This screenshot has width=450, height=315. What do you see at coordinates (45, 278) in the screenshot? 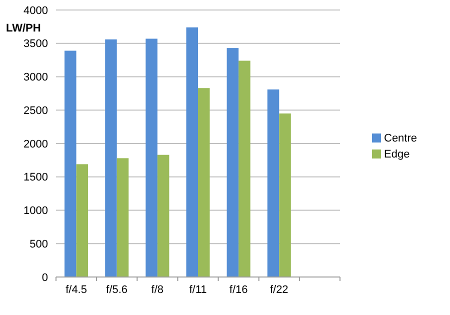
I see `y-tick-label: 0` at bounding box center [45, 278].